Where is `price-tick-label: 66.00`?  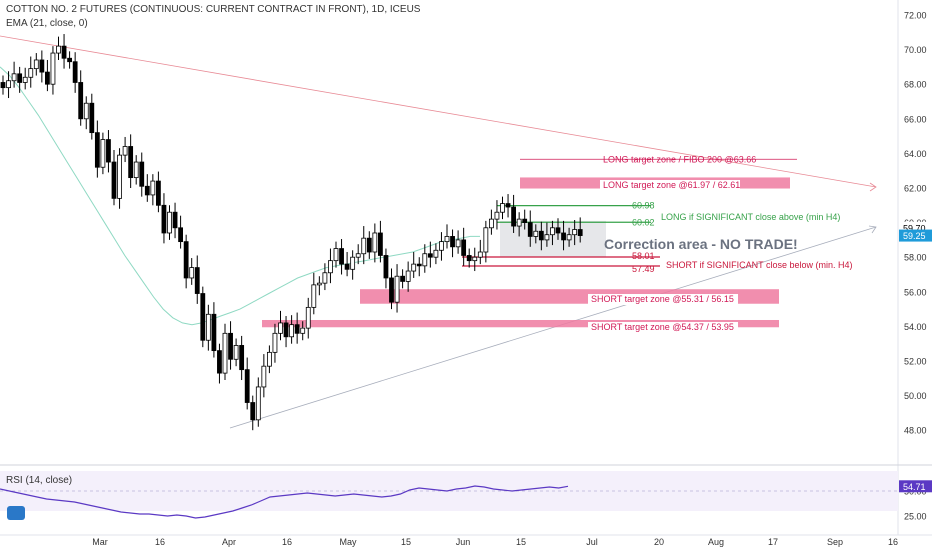 price-tick-label: 66.00 is located at coordinates (915, 119).